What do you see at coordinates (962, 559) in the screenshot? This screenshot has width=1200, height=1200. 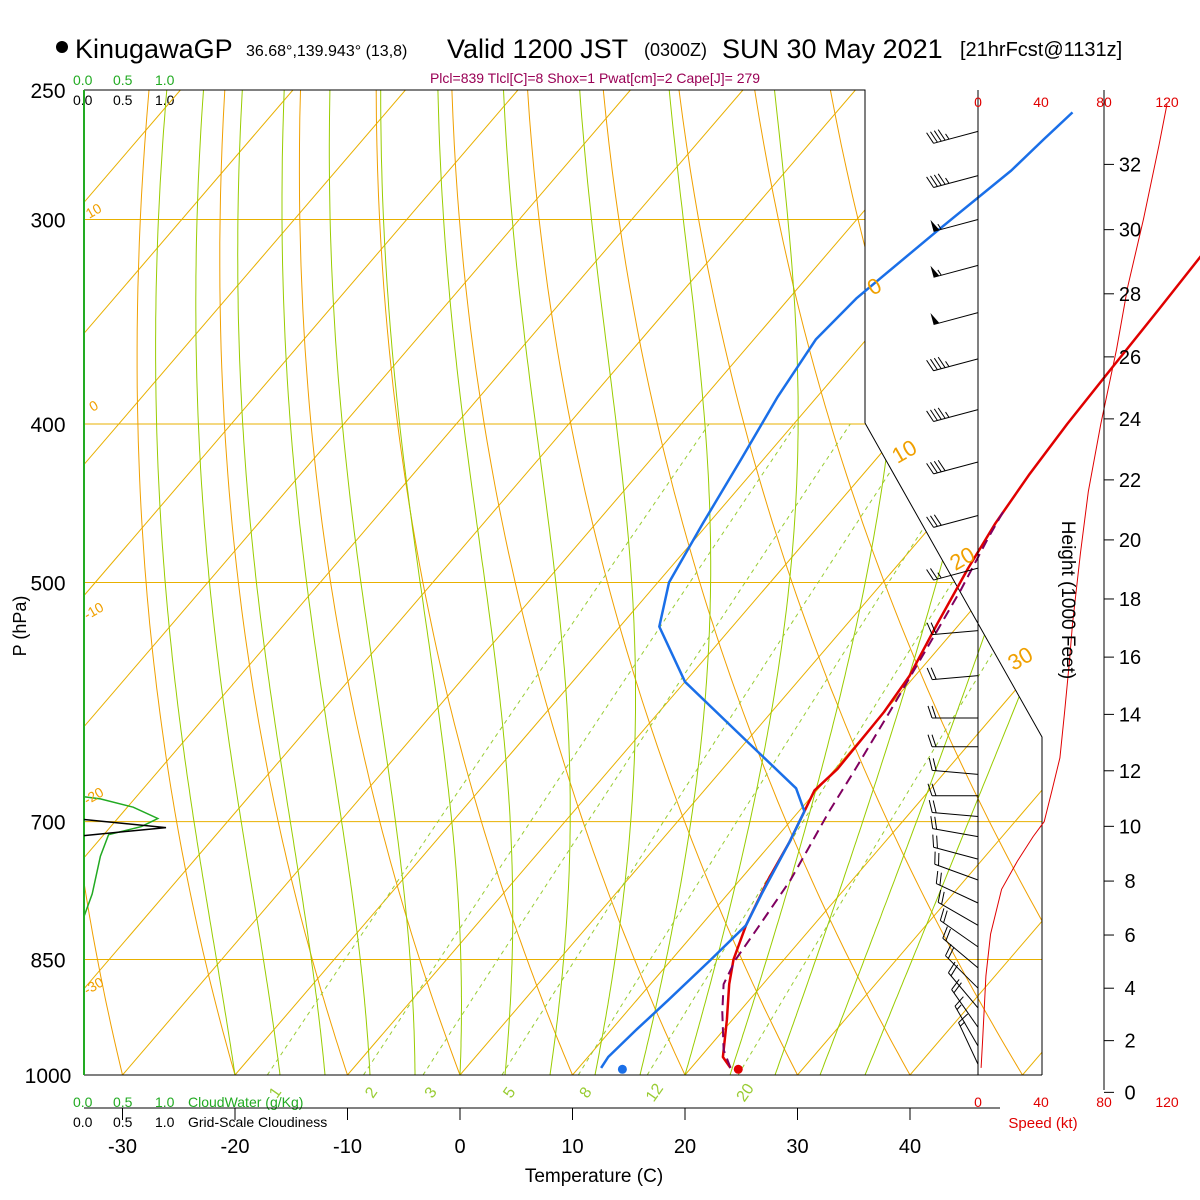 I see `dry-adiabat-label: 20` at bounding box center [962, 559].